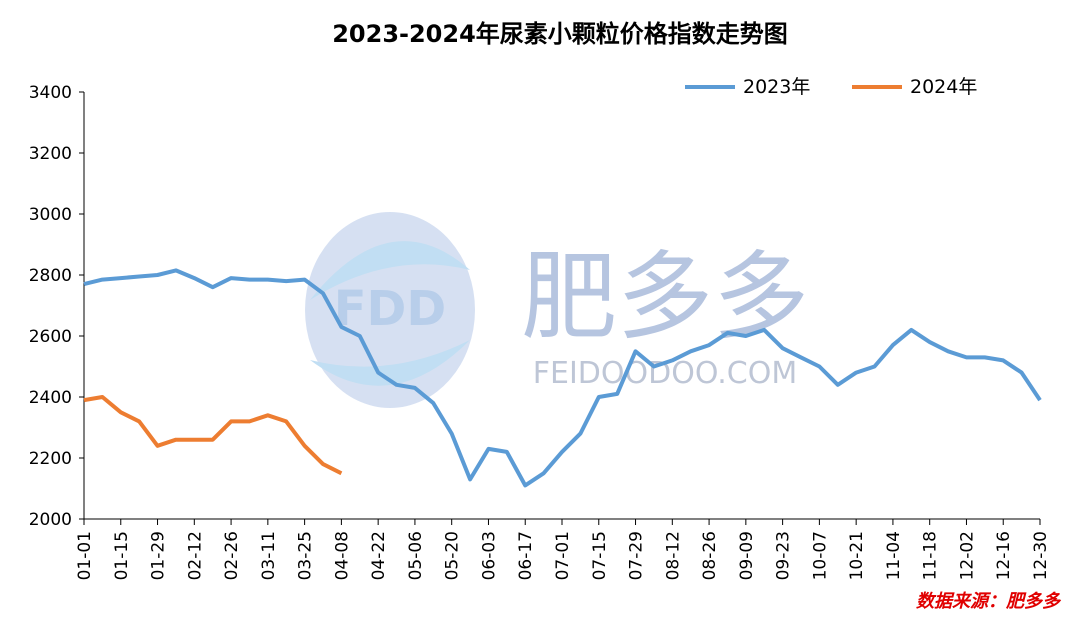 Image resolution: width=1080 pixels, height=632 pixels. Describe the element at coordinates (600, 555) in the screenshot. I see `x-tick-label: 07-15` at that location.